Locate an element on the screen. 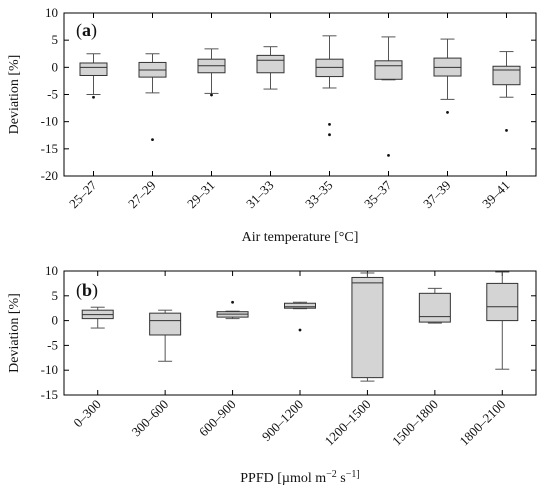 The width and height of the screenshot is (550, 500). x-tick-label: 27–29 is located at coordinates (142, 195).